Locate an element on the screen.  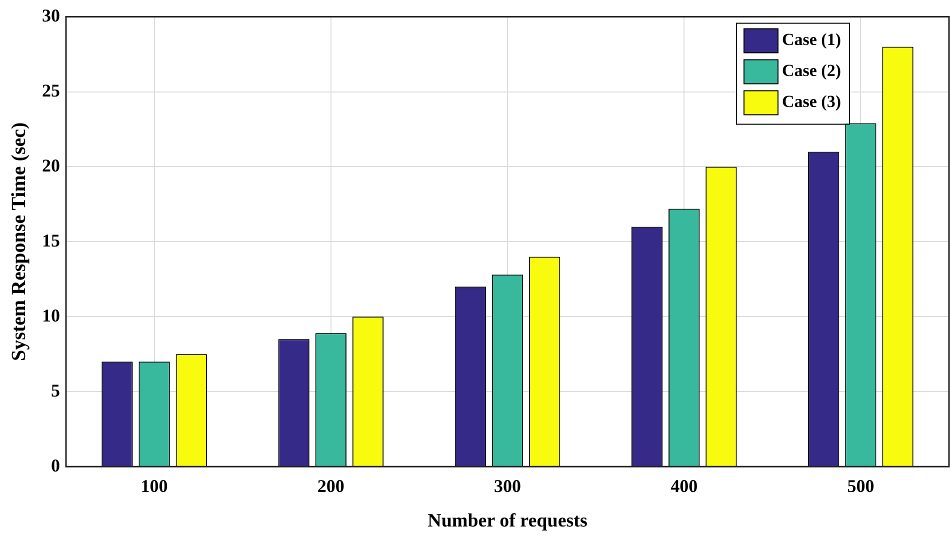
x-axis-title: Number of requests is located at coordinates (508, 521).